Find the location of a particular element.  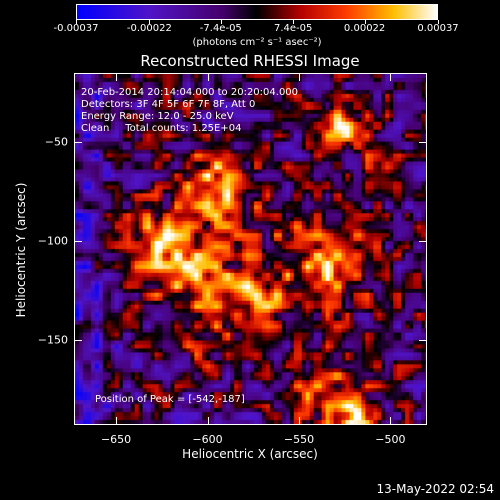

info-time-range: 20-Feb-2014 20:14:04.000 to 20:20:04.000 is located at coordinates (190, 92).